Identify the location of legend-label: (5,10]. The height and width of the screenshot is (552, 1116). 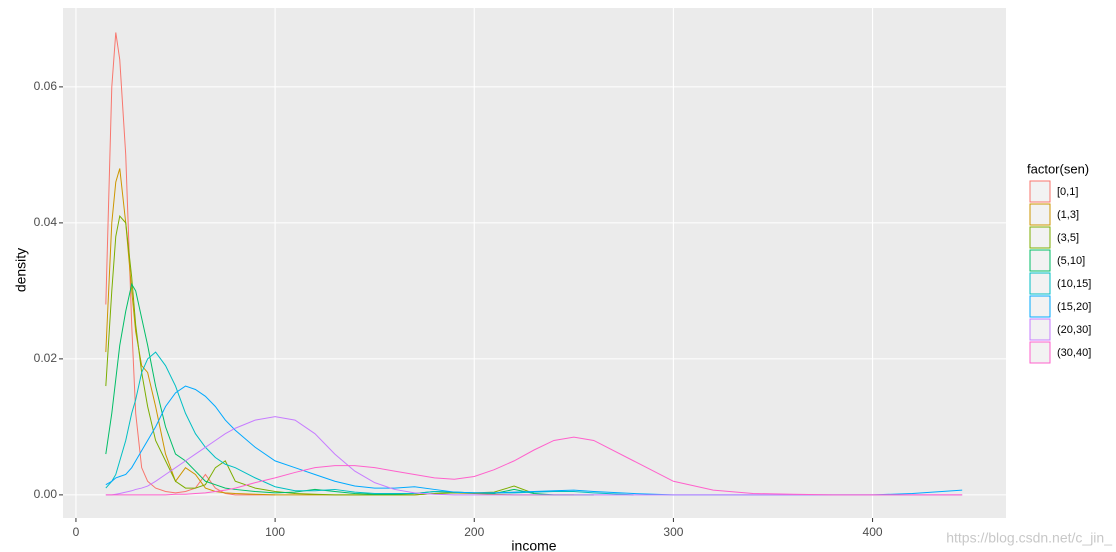
(1071, 261).